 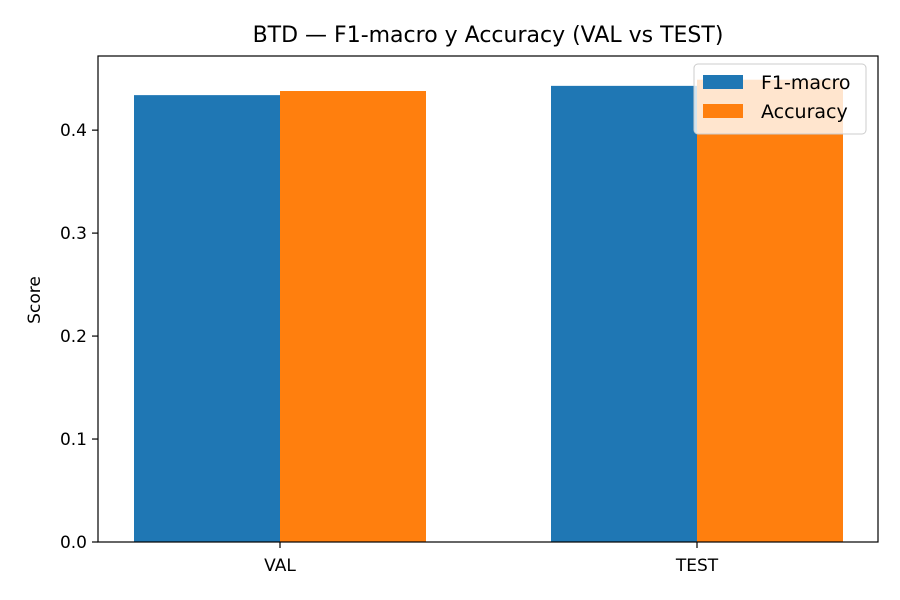 What do you see at coordinates (35, 300) in the screenshot?
I see `y-axis-label: Score` at bounding box center [35, 300].